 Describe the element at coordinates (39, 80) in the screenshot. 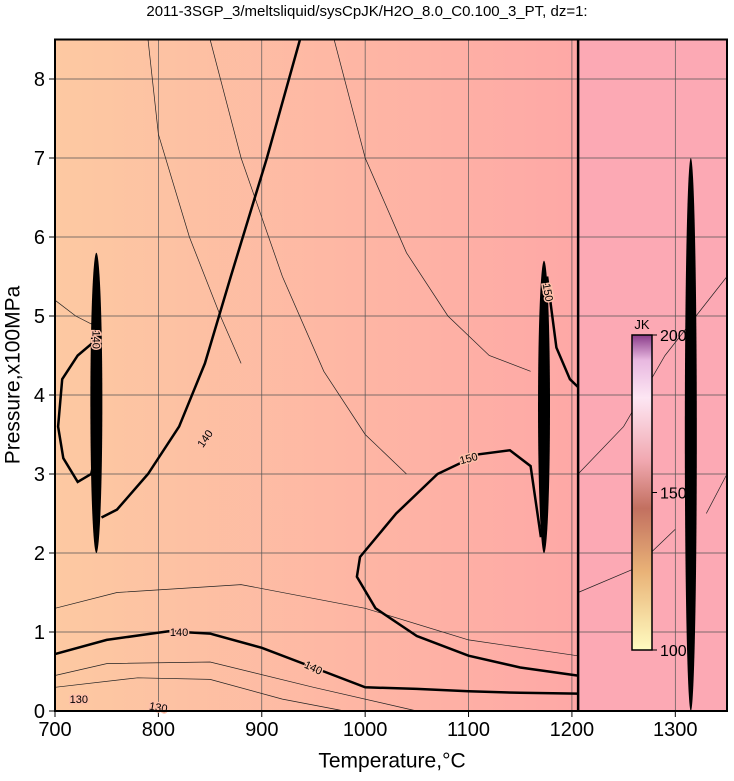

I see `y-tick-label: 8` at that location.